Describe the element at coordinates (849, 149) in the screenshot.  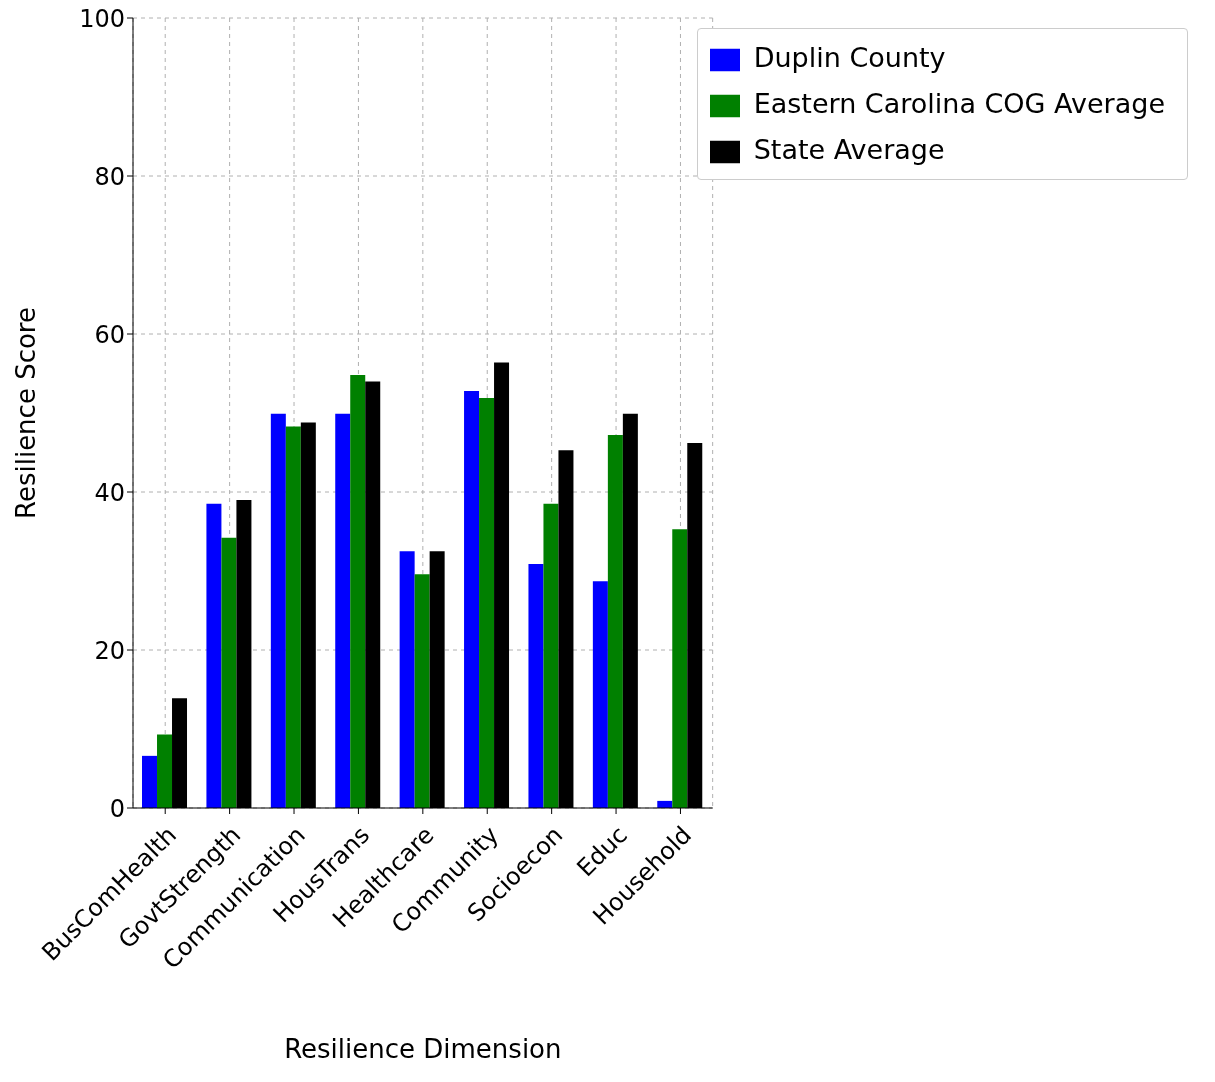
I see `legend-label: State Average` at that location.